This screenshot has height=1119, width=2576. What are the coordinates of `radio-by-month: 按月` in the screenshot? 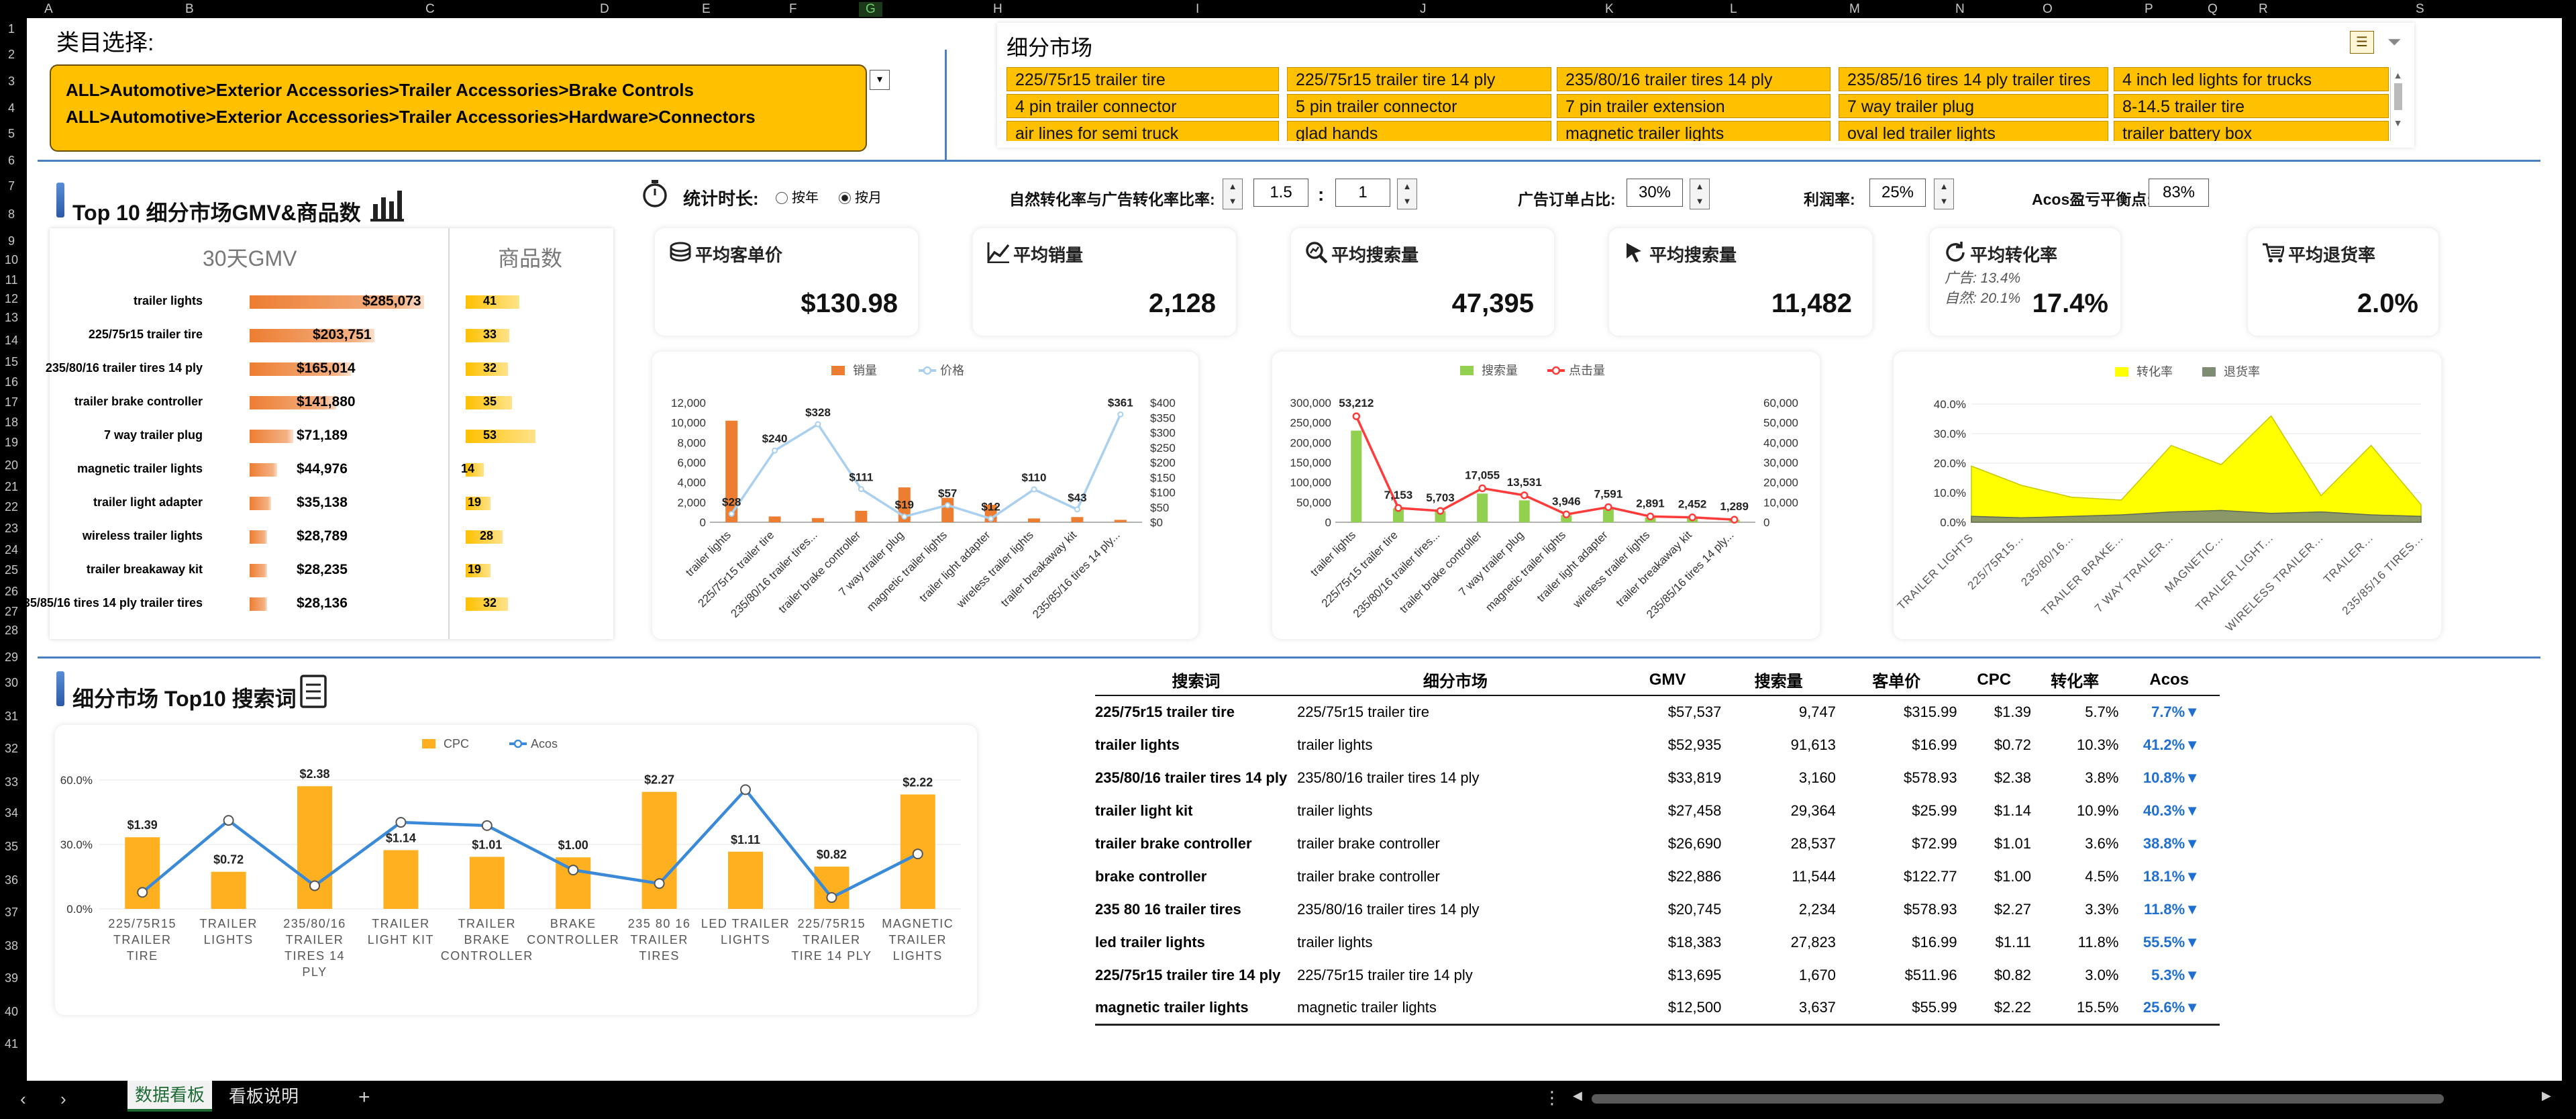 It's located at (860, 197).